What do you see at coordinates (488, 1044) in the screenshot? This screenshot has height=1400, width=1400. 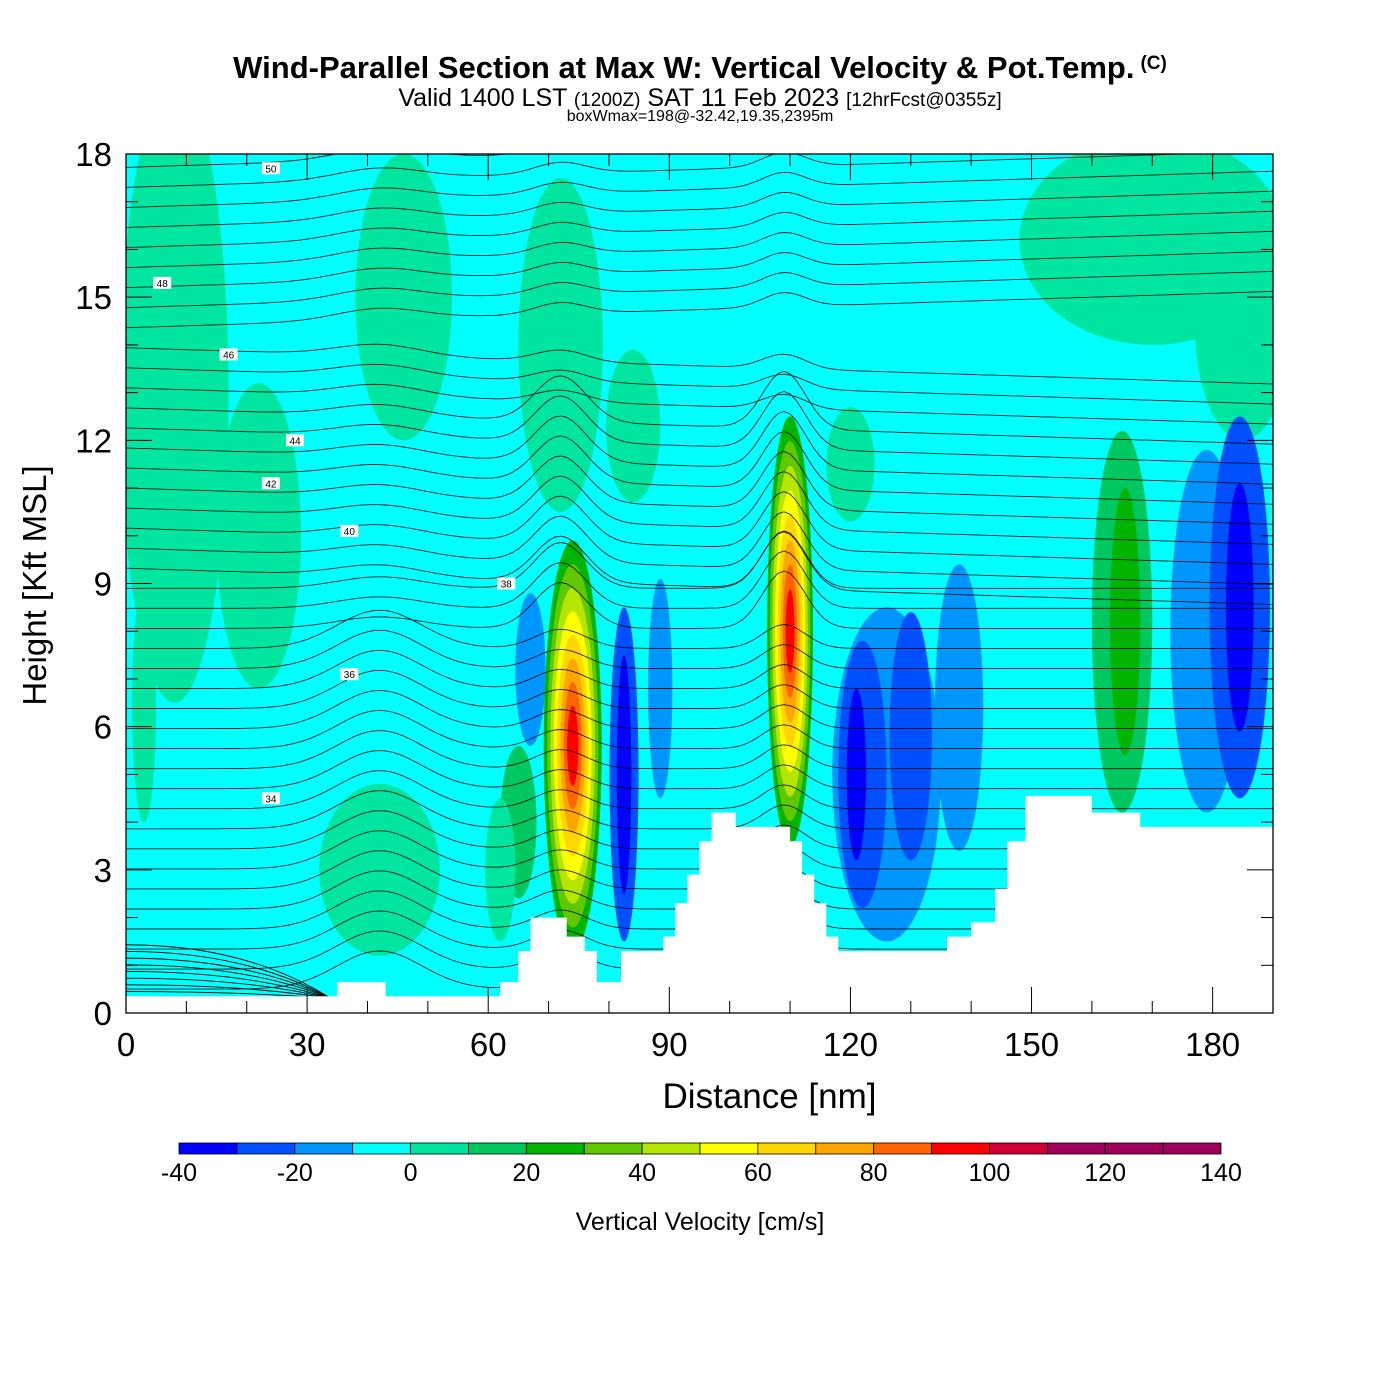 I see `x-tick-label: 60` at bounding box center [488, 1044].